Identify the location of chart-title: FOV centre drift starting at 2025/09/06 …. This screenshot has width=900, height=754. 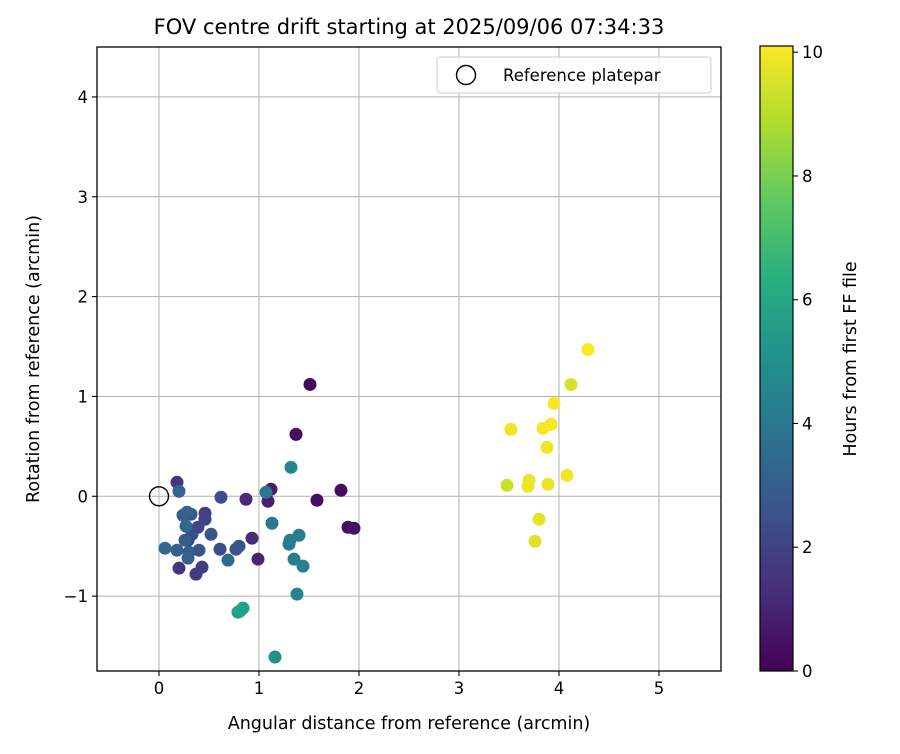
(409, 27).